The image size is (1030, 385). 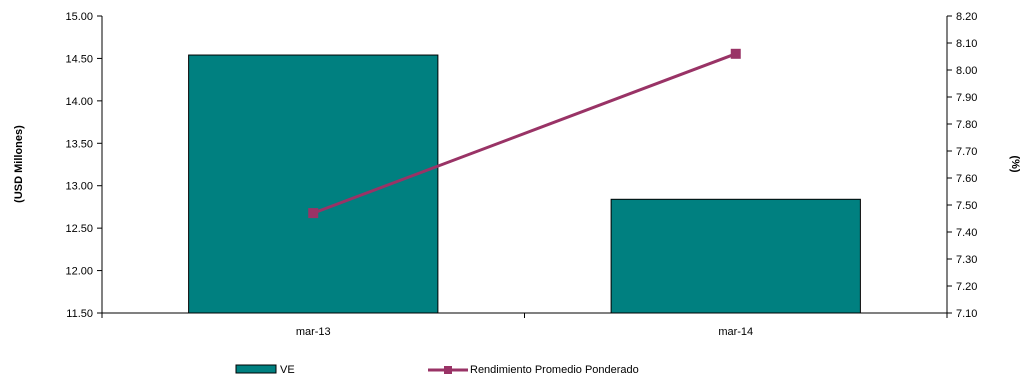 I want to click on y-right-tick-label: 7.30, so click(x=966, y=260).